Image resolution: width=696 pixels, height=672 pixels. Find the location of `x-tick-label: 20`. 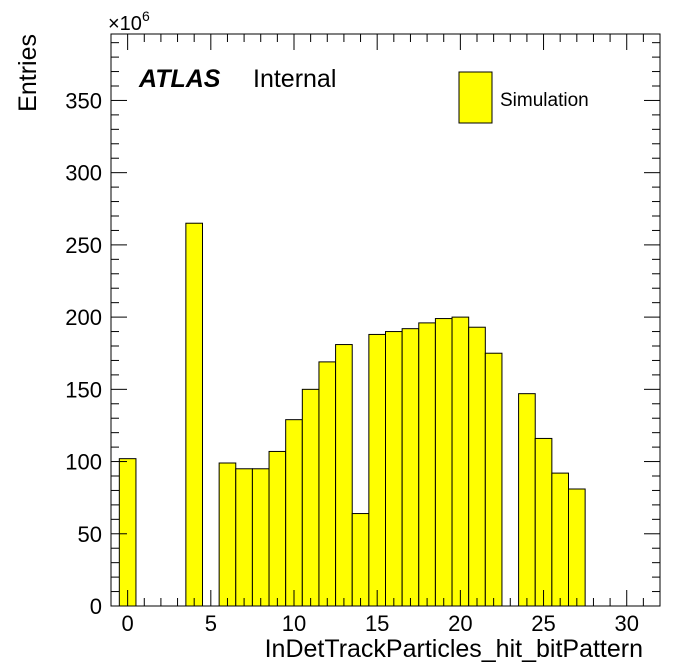

x-tick-label: 20 is located at coordinates (460, 623).